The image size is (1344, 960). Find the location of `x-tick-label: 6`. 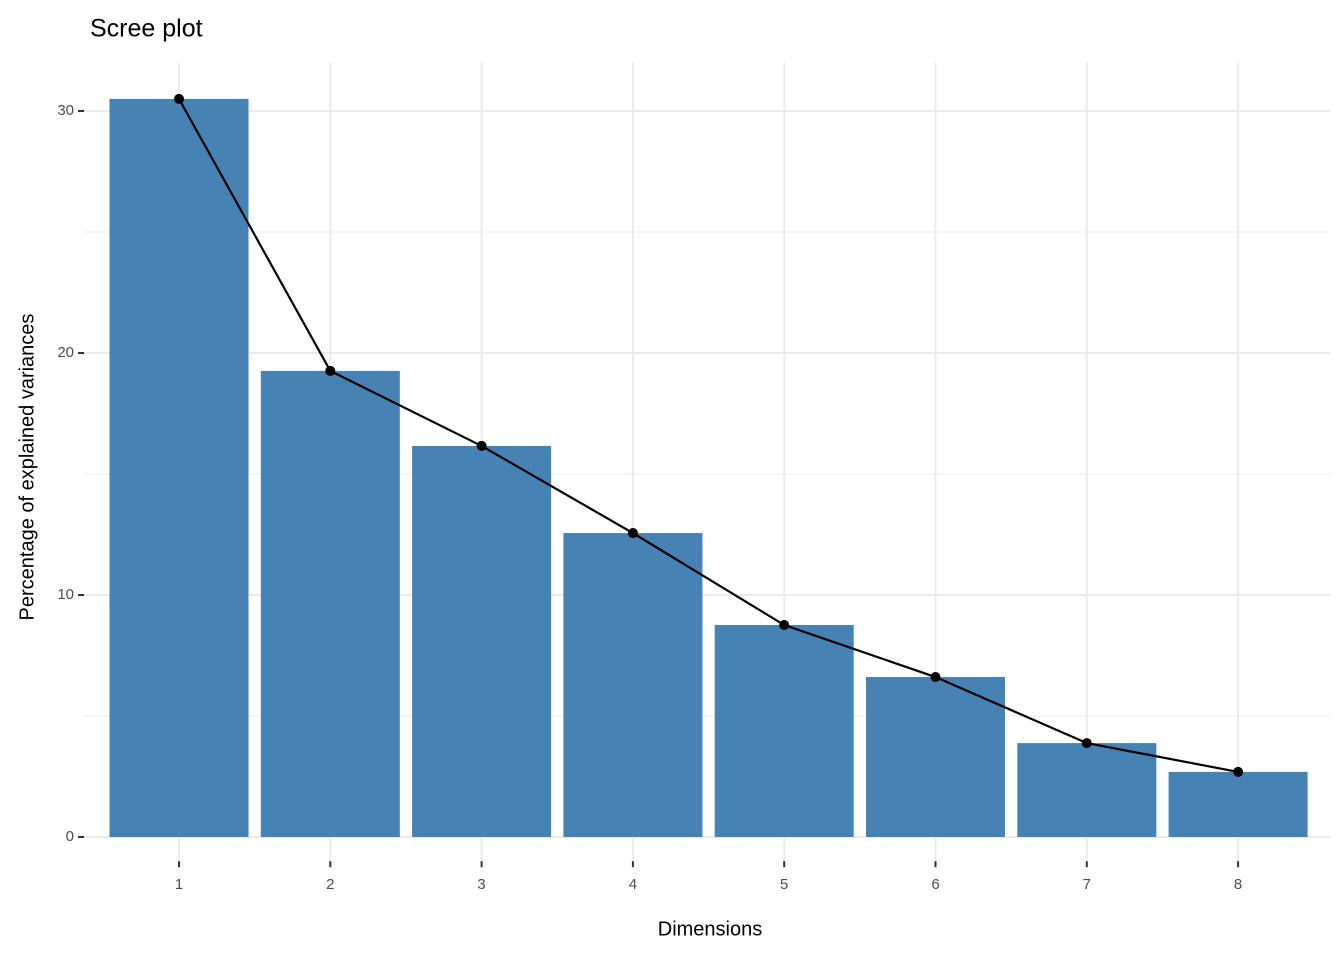

x-tick-label: 6 is located at coordinates (935, 884).